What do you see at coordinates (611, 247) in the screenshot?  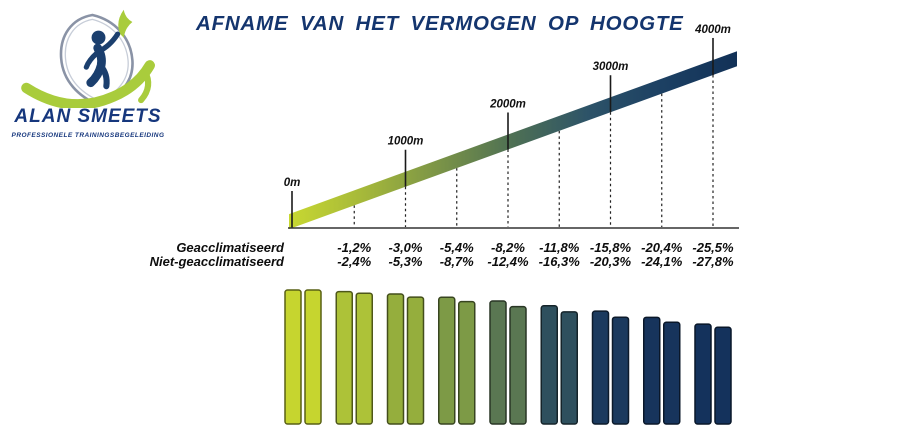 I see `pct-value: -15,8%` at bounding box center [611, 247].